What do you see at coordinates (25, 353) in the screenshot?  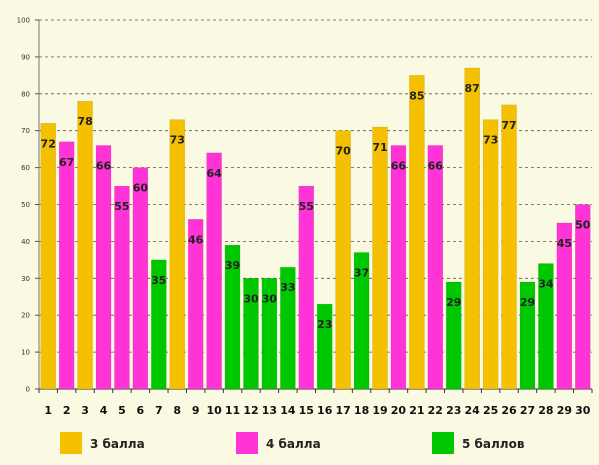 I see `y-tick-label: 10` at bounding box center [25, 353].